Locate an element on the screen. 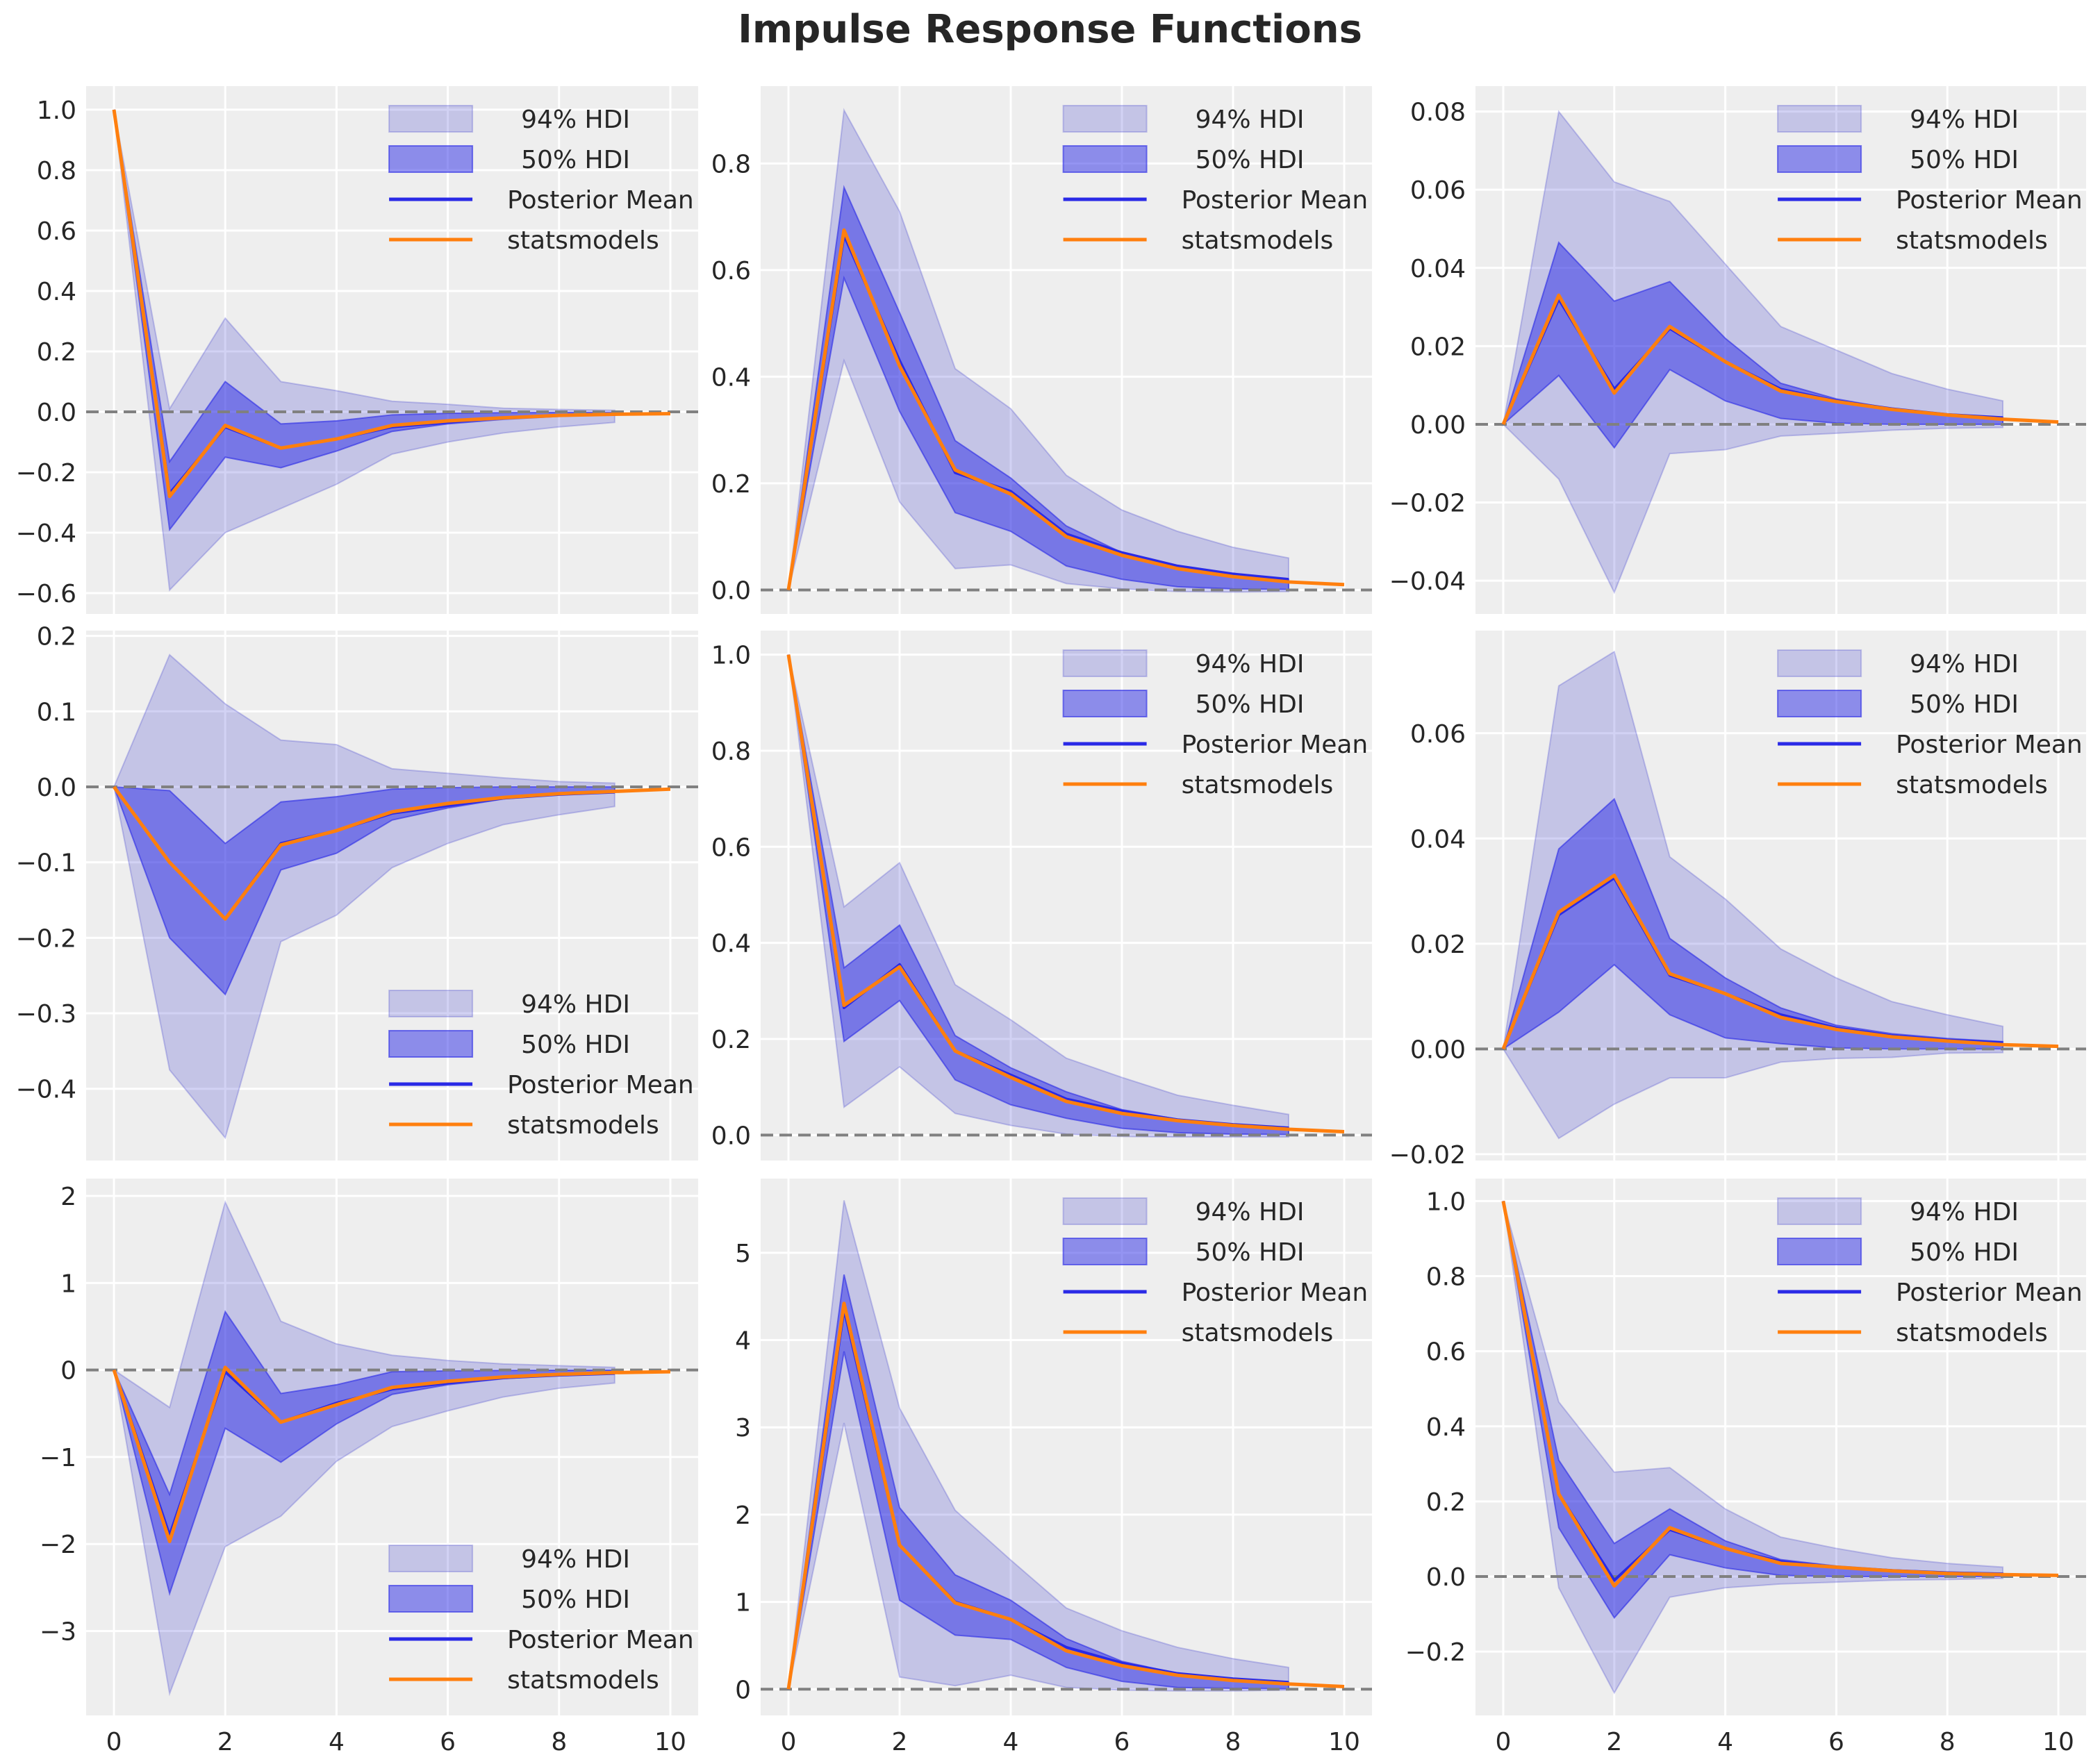 The height and width of the screenshot is (1755, 2100). y-tick-label: −2 is located at coordinates (58, 1545).